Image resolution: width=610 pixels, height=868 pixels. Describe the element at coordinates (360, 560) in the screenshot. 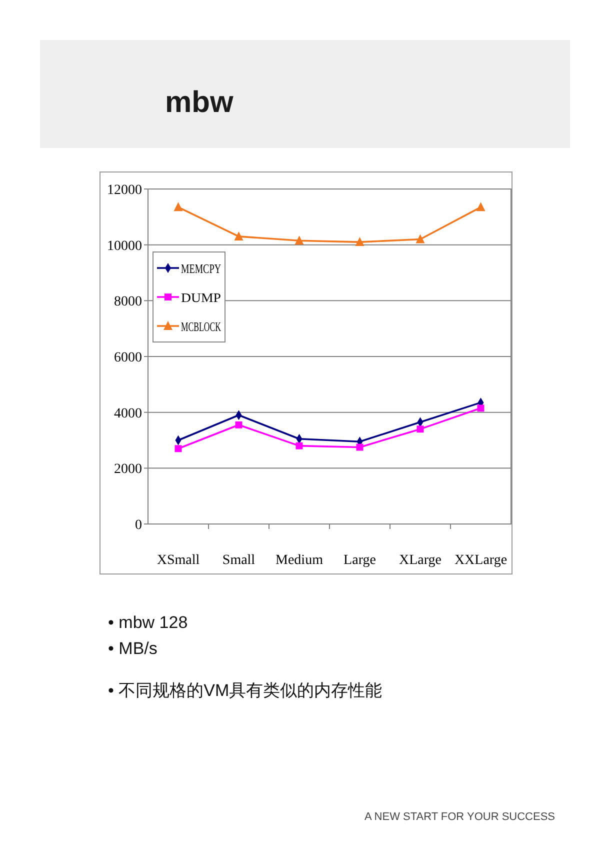

I see `x-tick-label: Large` at that location.